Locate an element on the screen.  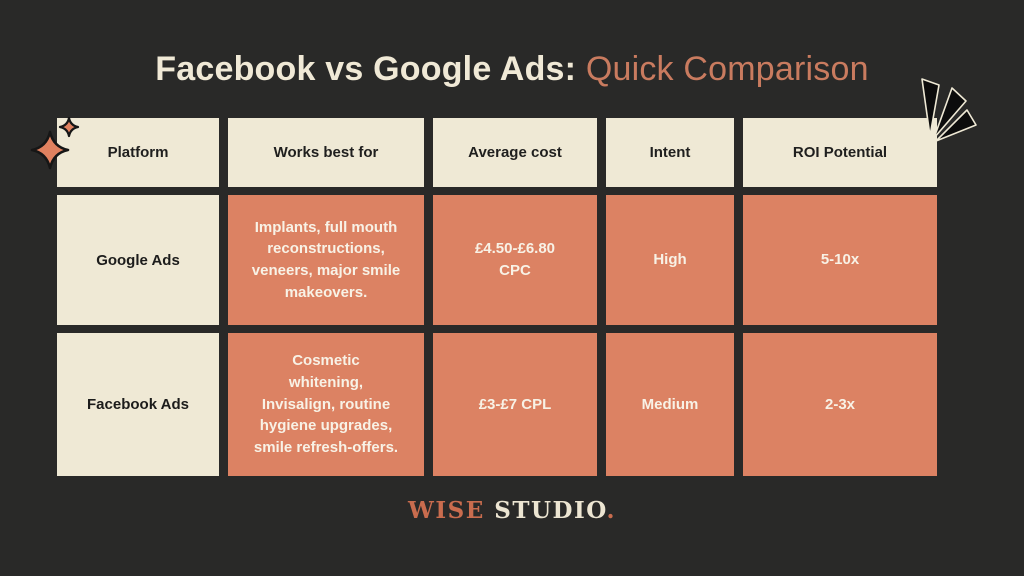
row-facebook-platform: Facebook Ads is located at coordinates (138, 404).